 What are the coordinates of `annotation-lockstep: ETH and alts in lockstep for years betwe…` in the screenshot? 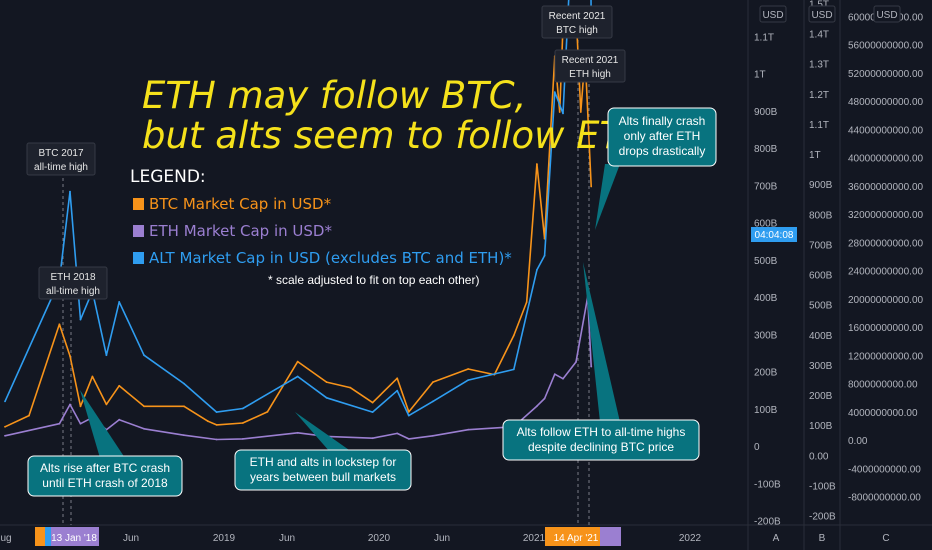 It's located at (323, 451).